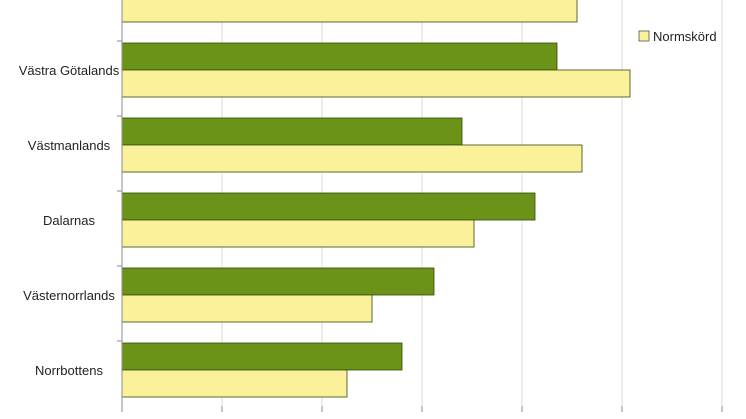  I want to click on category-label: Norrbottens, so click(69, 370).